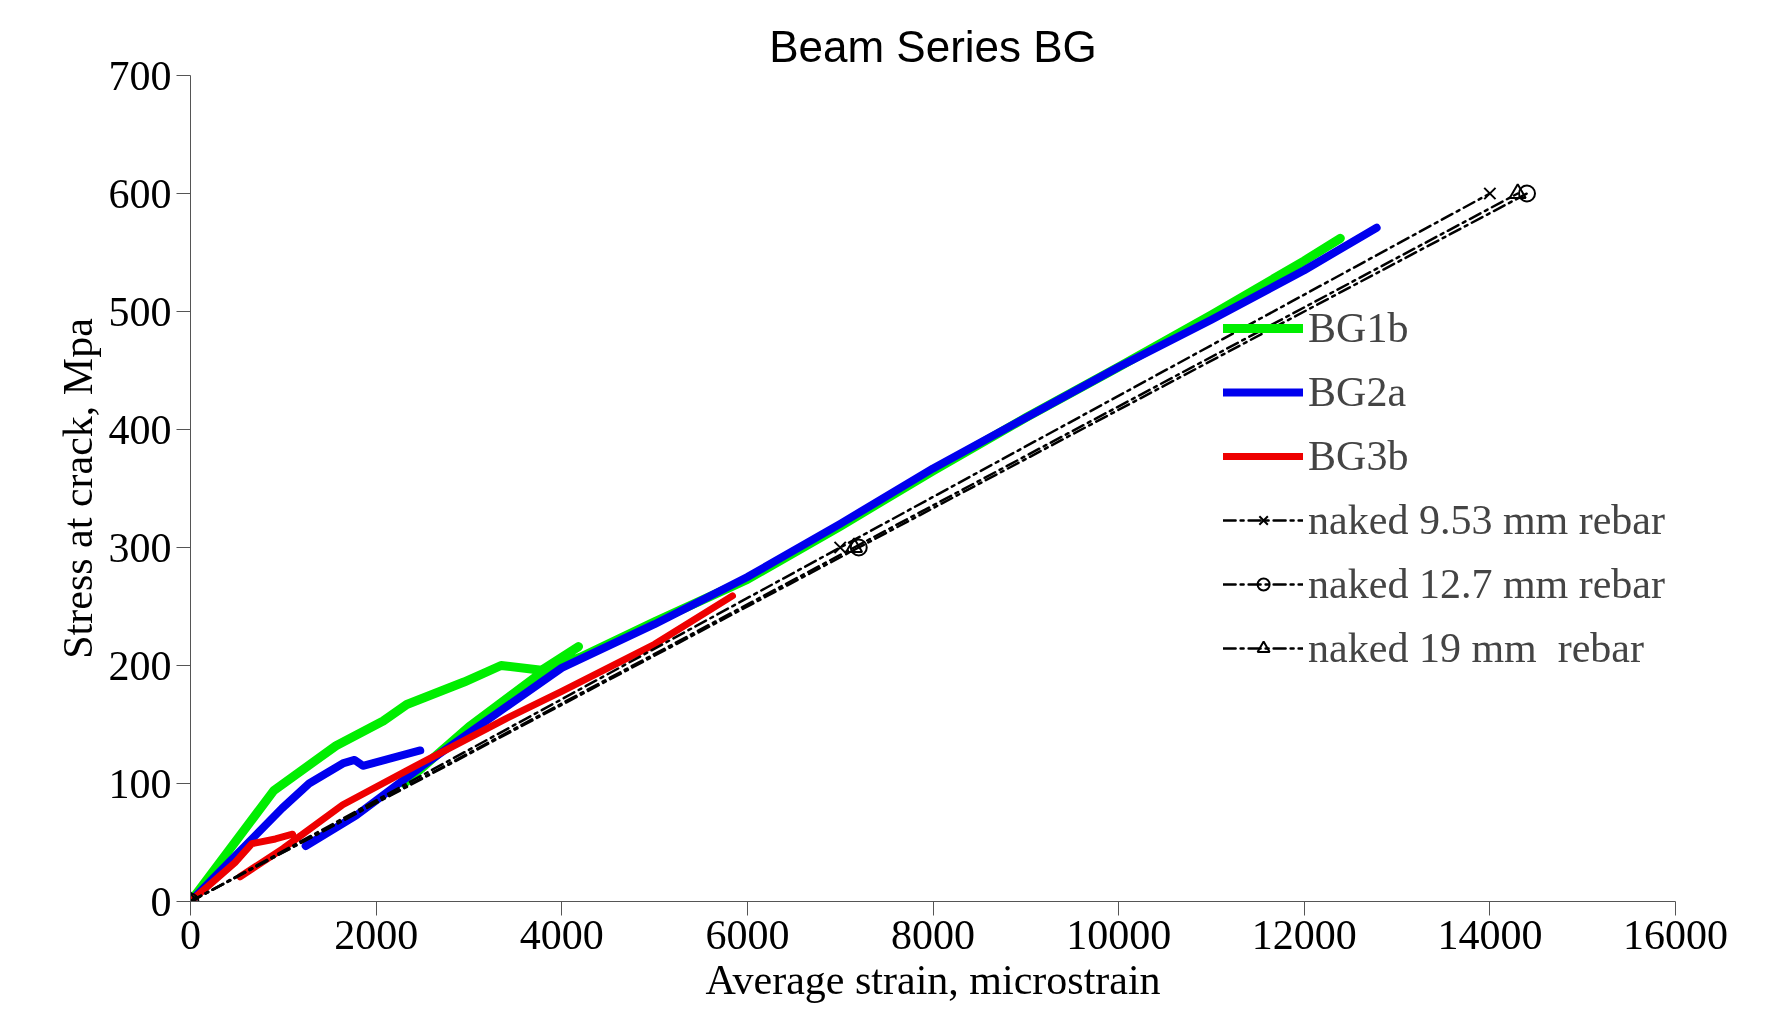  Describe the element at coordinates (933, 46) in the screenshot. I see `chart-title: Beam Series BG` at that location.